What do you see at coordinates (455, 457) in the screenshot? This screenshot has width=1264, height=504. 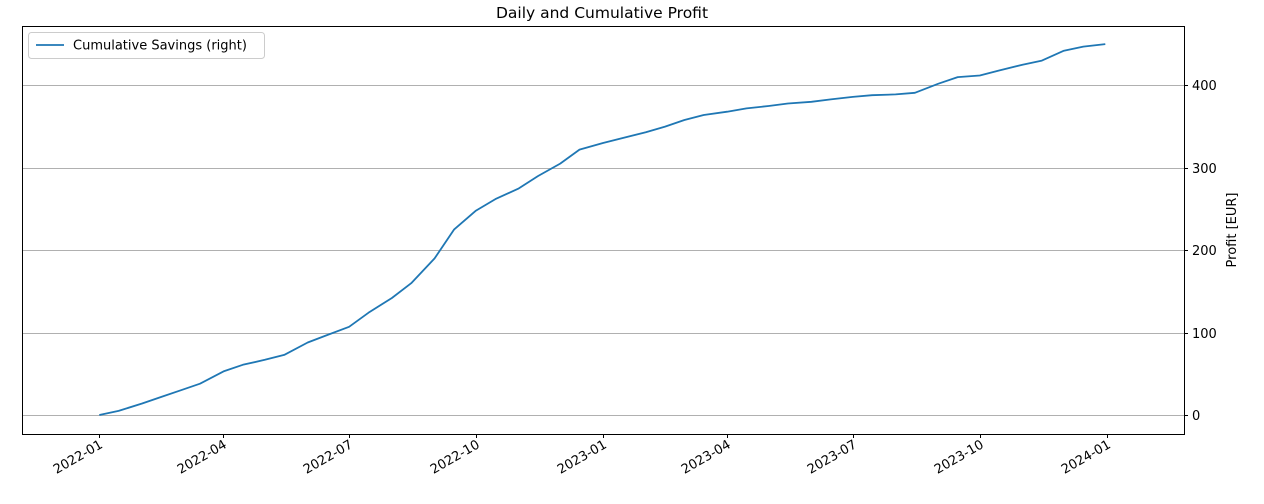 I see `x-tick-label: 2022-10` at bounding box center [455, 457].